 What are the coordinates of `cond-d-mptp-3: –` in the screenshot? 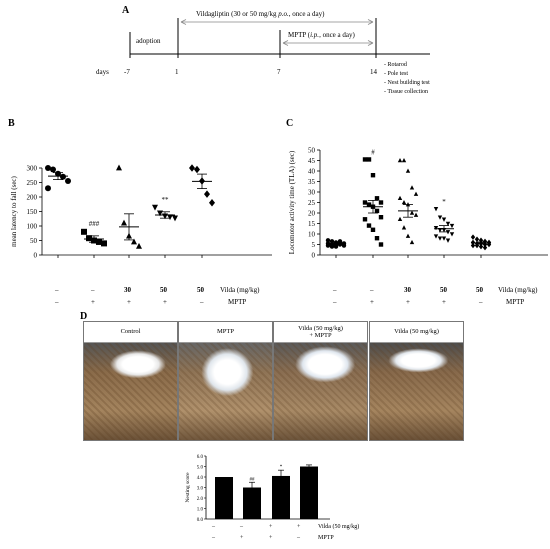 It's located at (298, 538).